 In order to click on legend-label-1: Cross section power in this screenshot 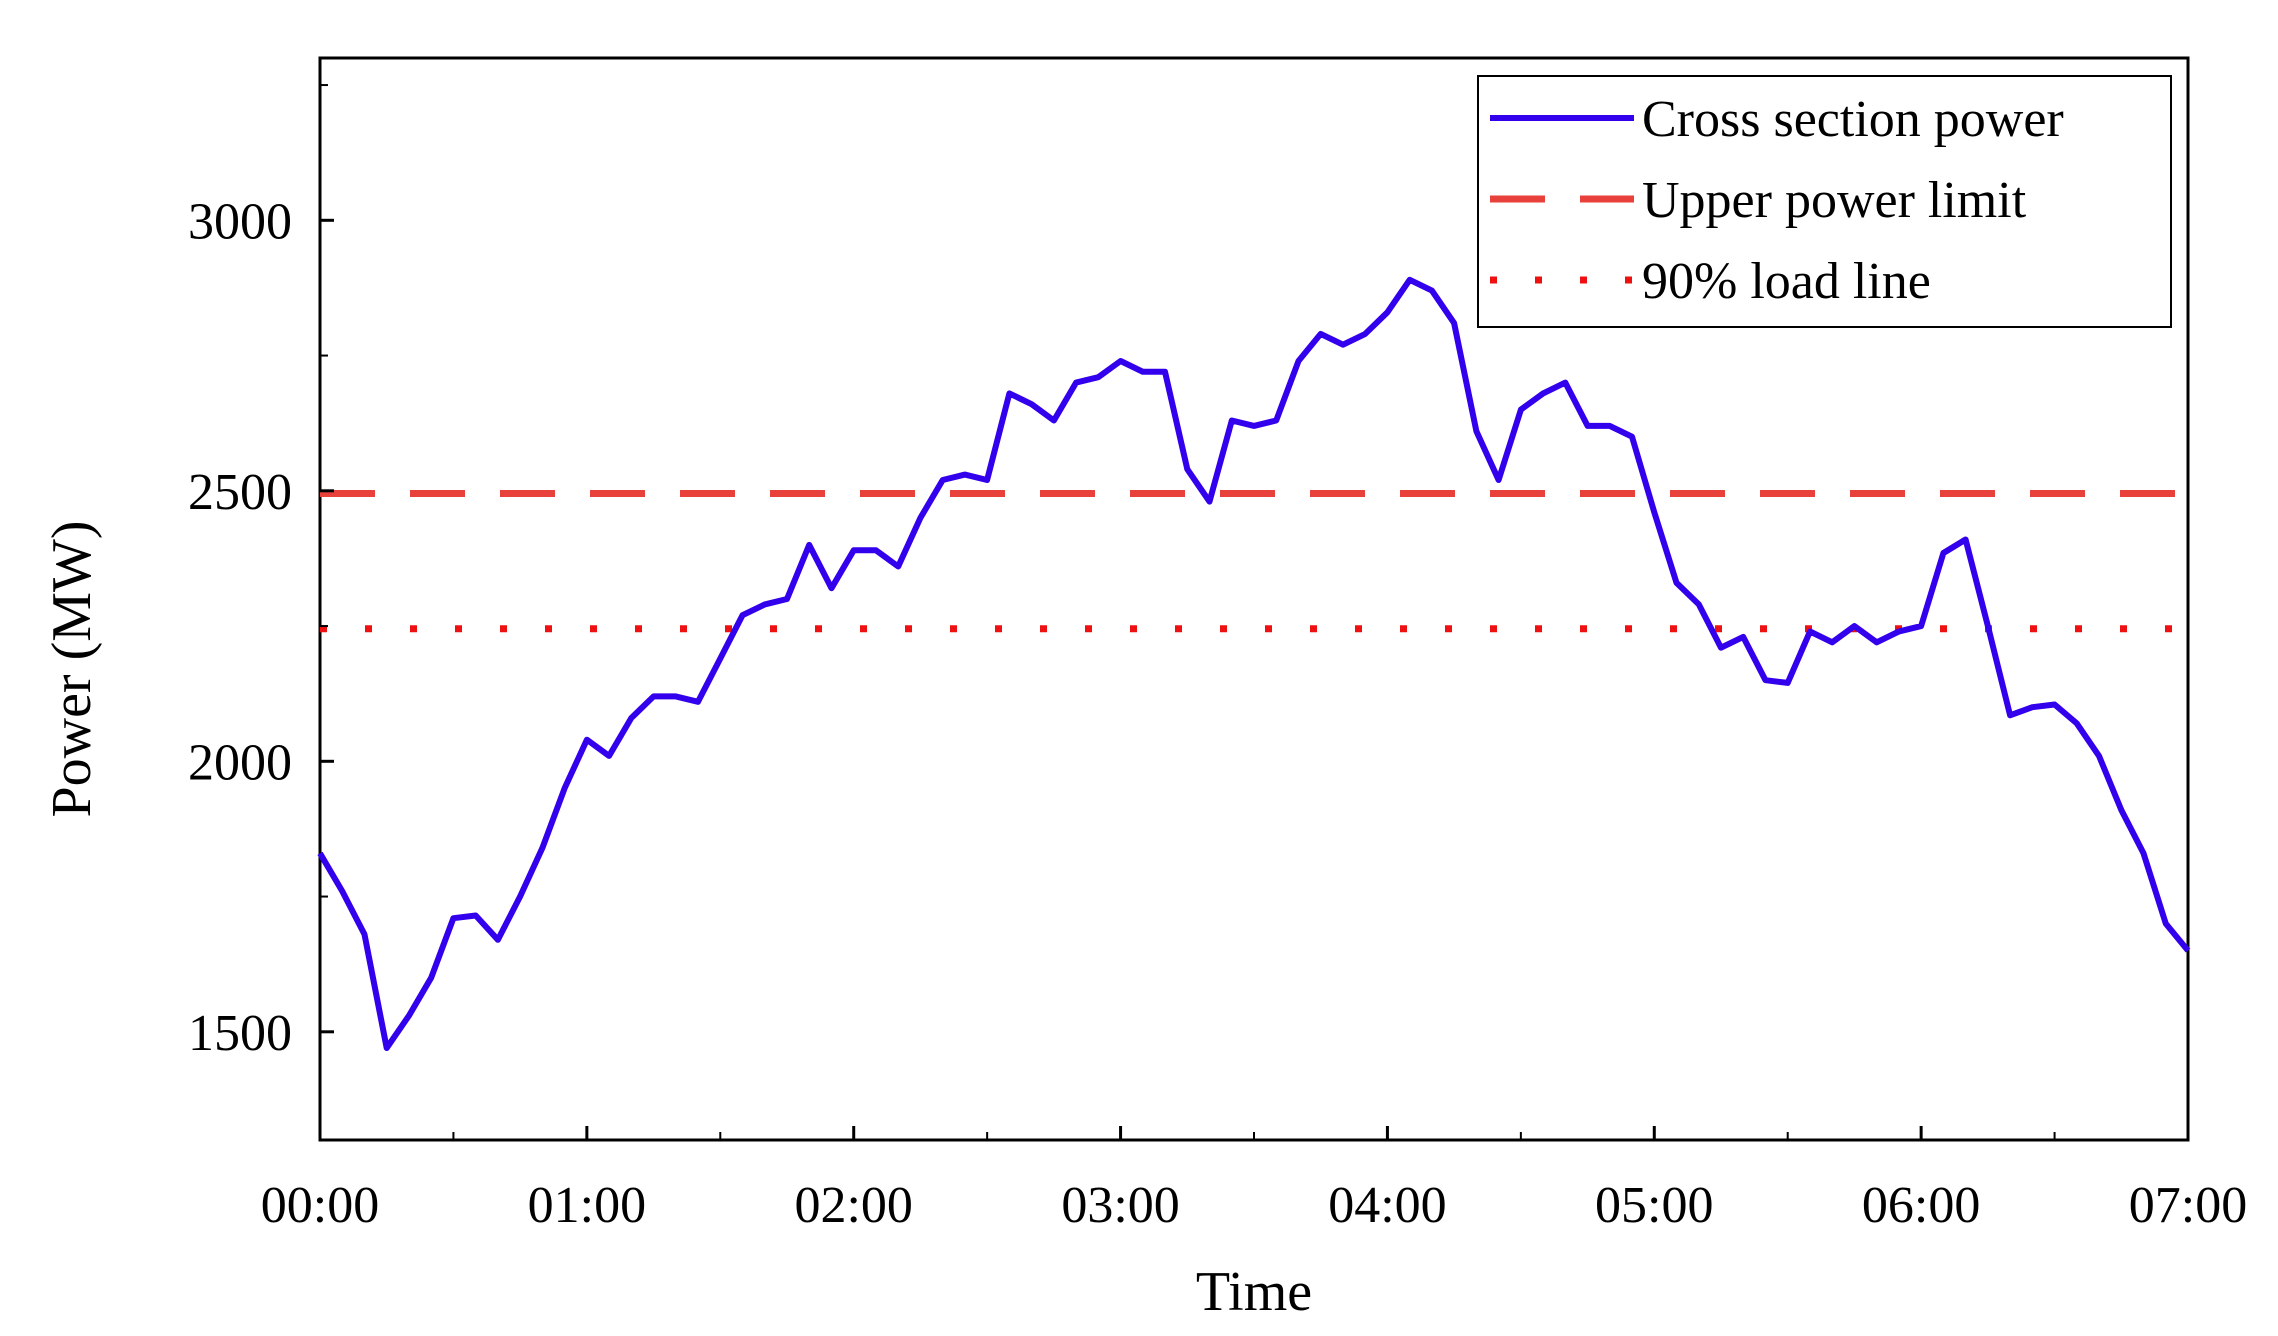, I will do `click(1853, 119)`.